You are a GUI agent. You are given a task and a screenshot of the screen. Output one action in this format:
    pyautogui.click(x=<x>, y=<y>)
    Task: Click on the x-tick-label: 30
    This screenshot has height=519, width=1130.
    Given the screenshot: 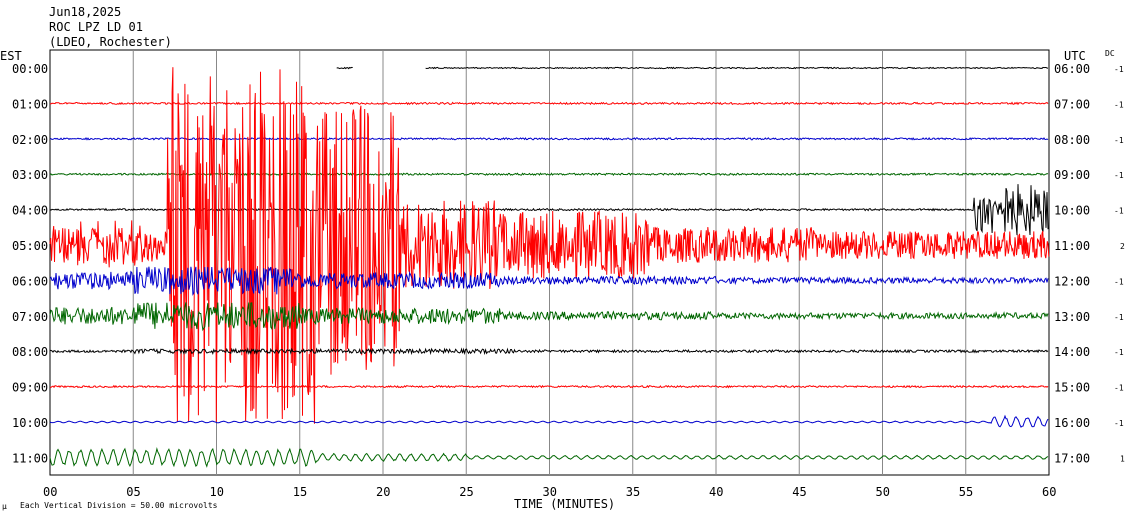 What is the action you would take?
    pyautogui.click(x=550, y=492)
    